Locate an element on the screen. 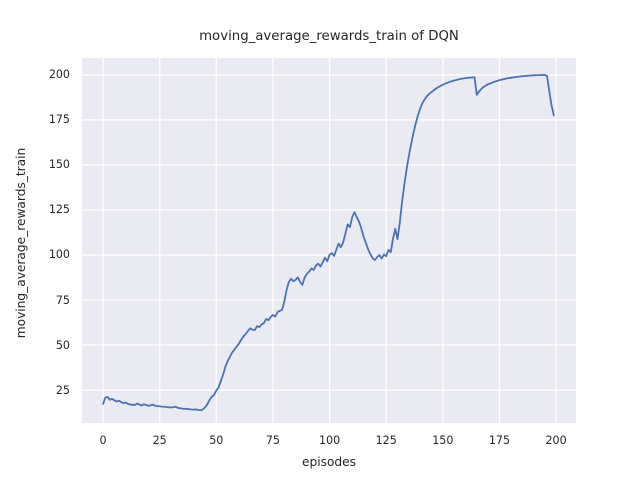 Image resolution: width=640 pixels, height=480 pixels. y-tick-label: 25 is located at coordinates (62, 390).